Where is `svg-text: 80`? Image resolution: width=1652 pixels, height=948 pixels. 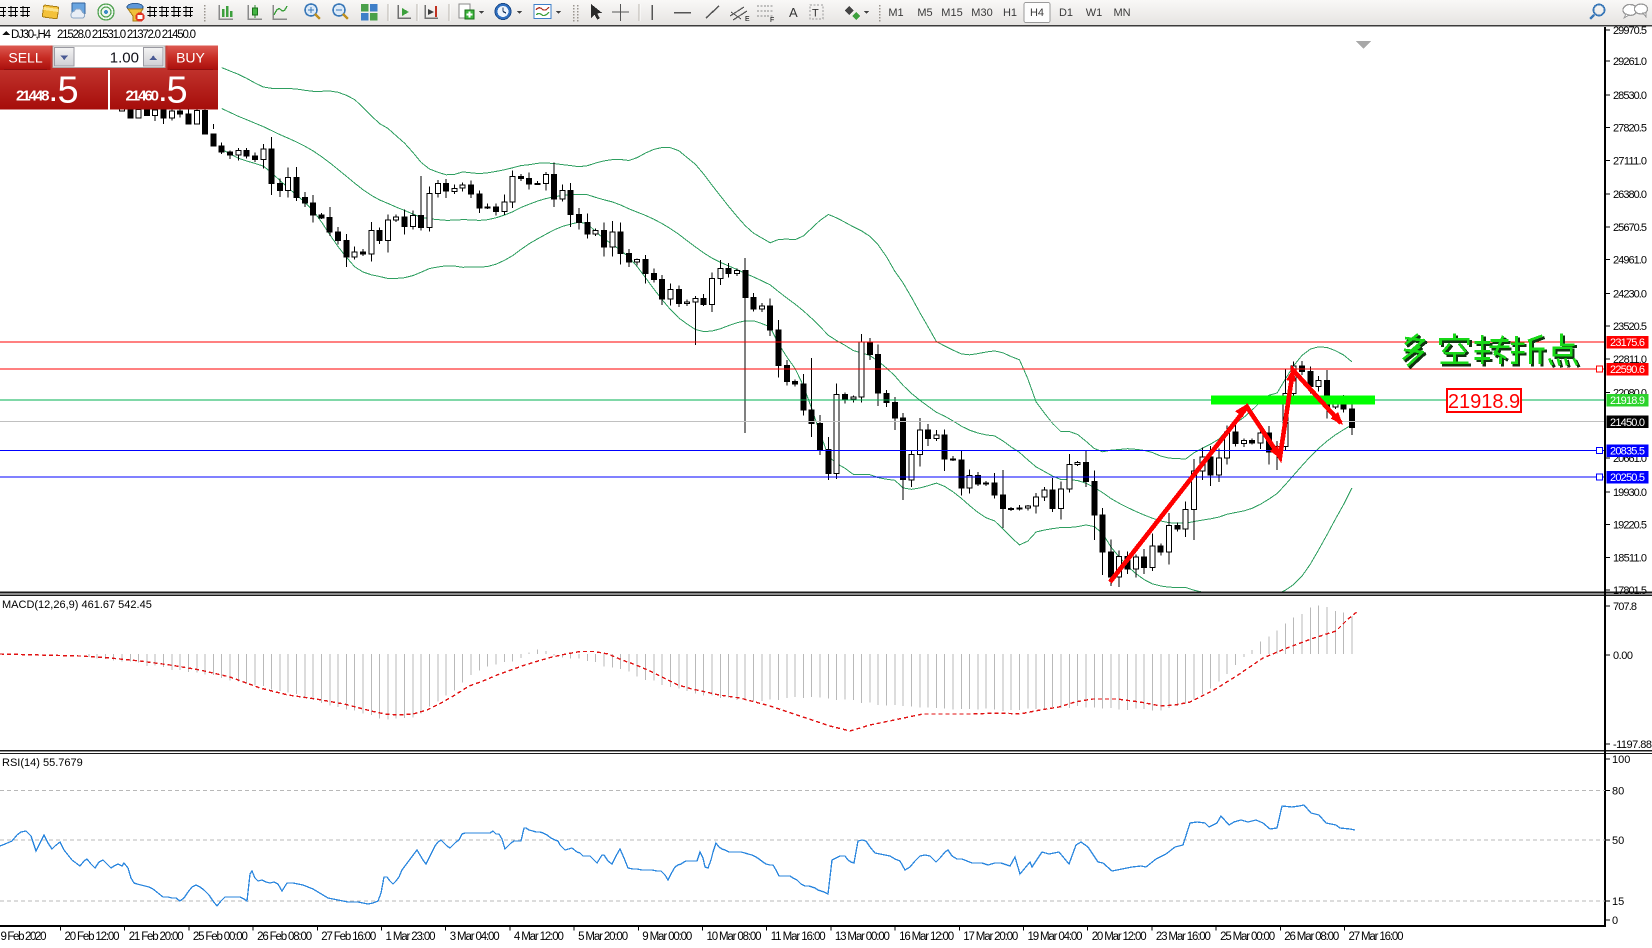 svg-text: 80 is located at coordinates (1618, 792).